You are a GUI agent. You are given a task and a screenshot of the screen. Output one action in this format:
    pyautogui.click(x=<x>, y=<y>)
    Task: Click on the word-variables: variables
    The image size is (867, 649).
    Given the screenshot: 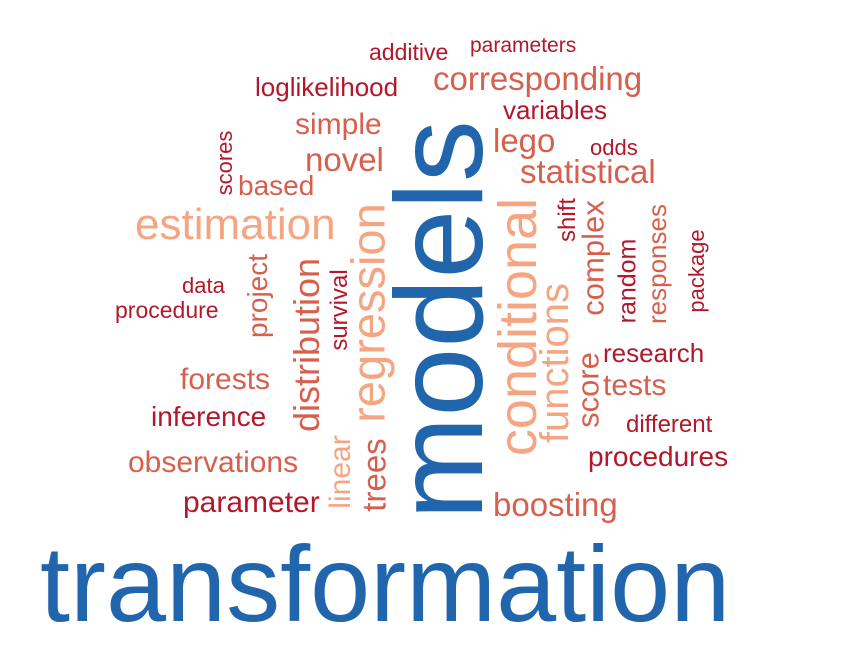 What is the action you would take?
    pyautogui.click(x=555, y=110)
    